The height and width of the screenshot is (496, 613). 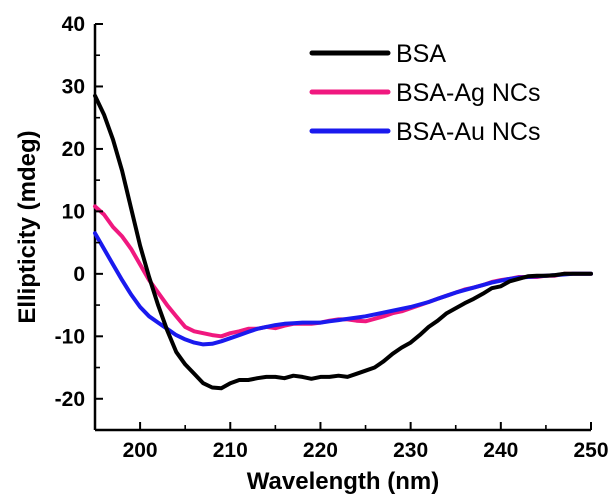 I want to click on x-tick-label: 210, so click(x=230, y=450).